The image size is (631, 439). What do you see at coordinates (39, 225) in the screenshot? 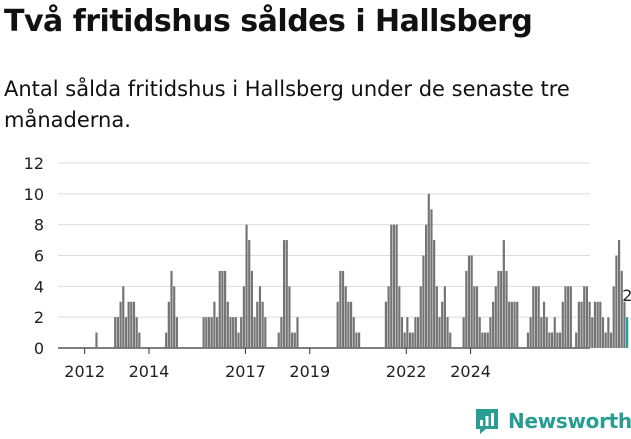
I see `y-tick-label: 8` at bounding box center [39, 225].